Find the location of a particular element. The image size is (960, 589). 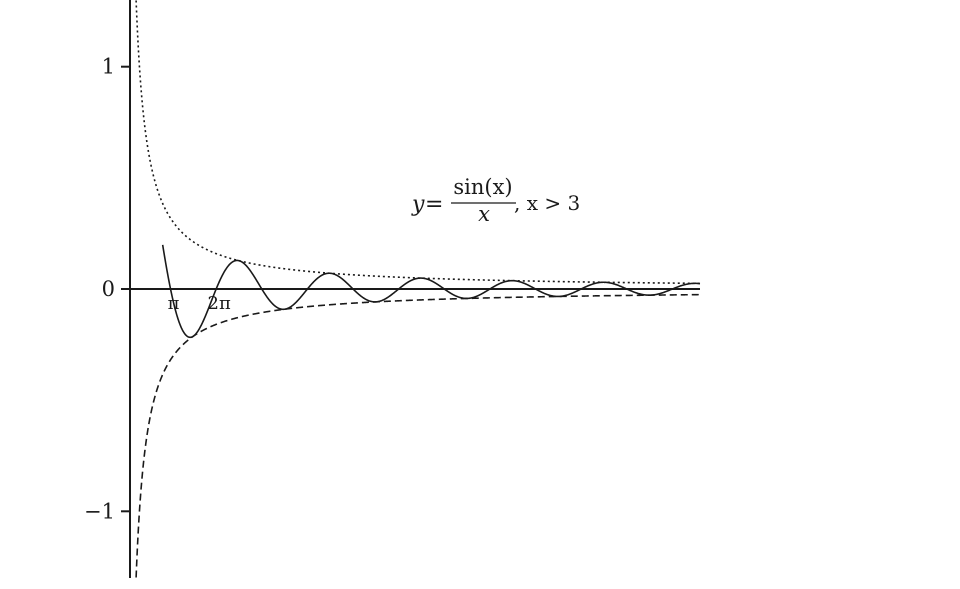

x-annotations-group: π 2π is located at coordinates (199, 303).